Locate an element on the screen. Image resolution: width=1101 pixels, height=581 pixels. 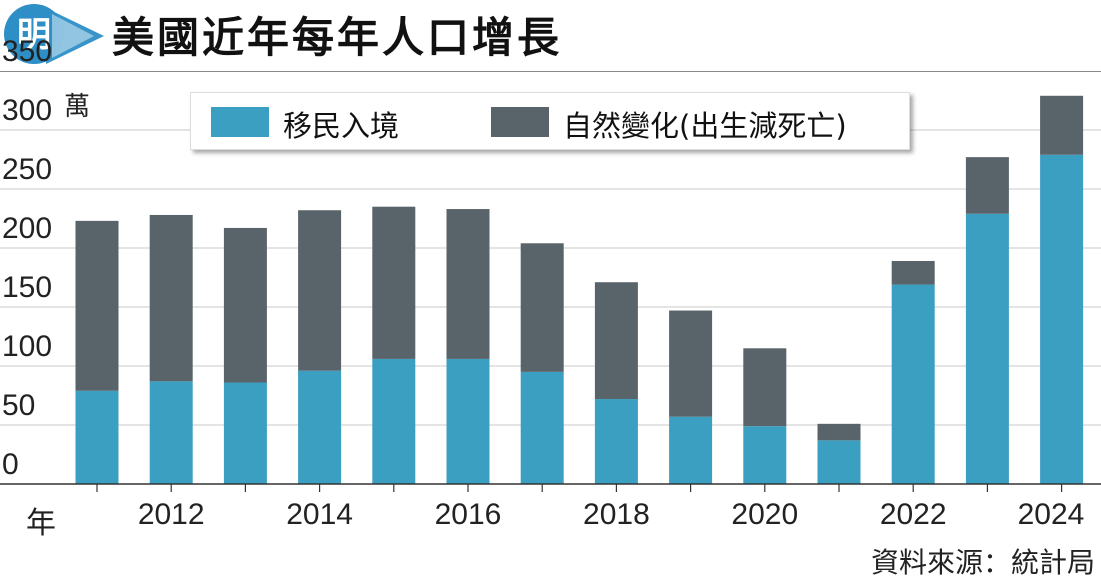
x-tick-label-2020: 2020 is located at coordinates (765, 514).